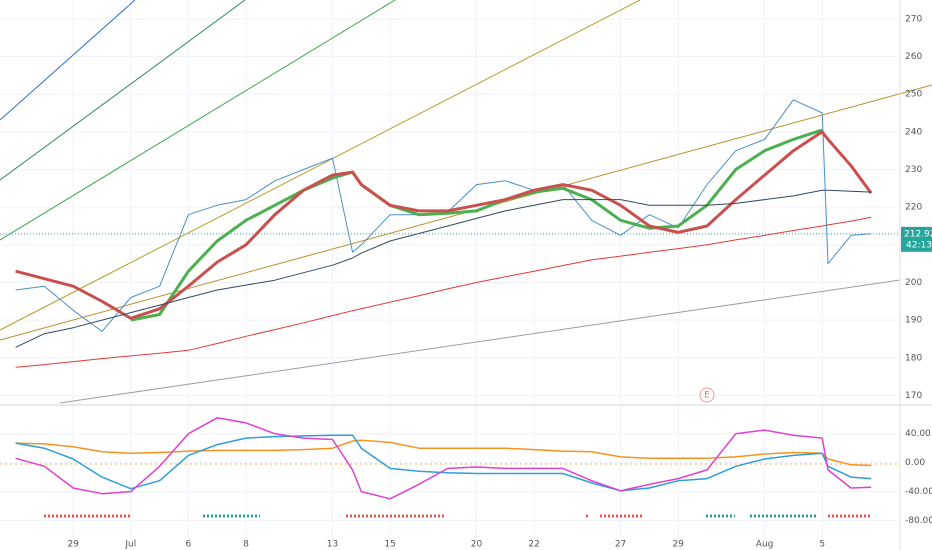 The width and height of the screenshot is (932, 550). Describe the element at coordinates (822, 545) in the screenshot. I see `x-tick-label: 5` at that location.